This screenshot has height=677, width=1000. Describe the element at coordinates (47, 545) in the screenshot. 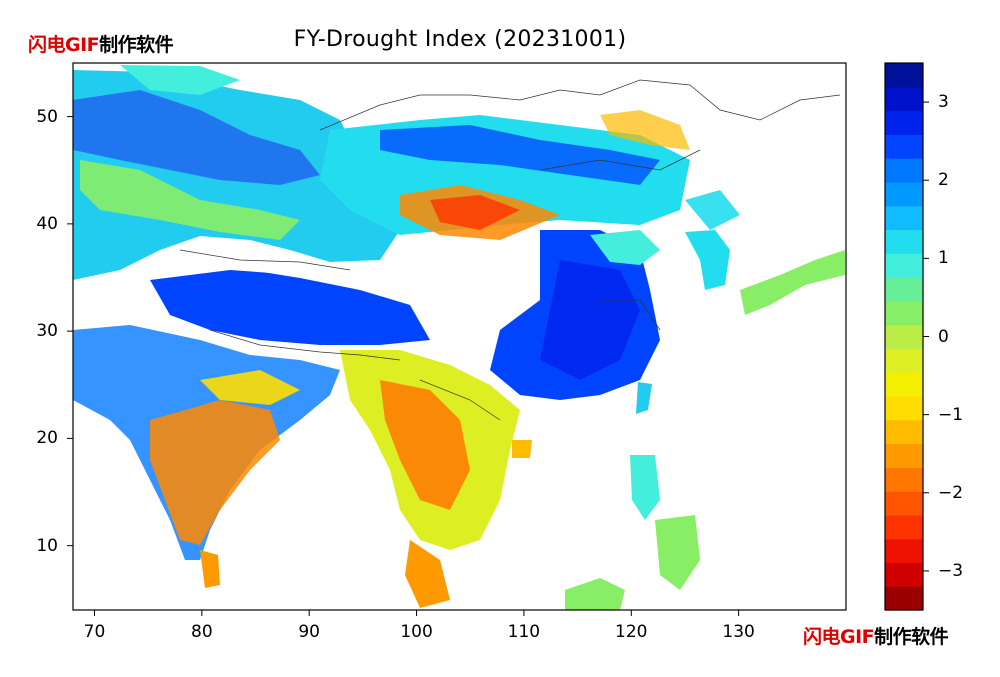

I see `y-tick-label: 10` at that location.